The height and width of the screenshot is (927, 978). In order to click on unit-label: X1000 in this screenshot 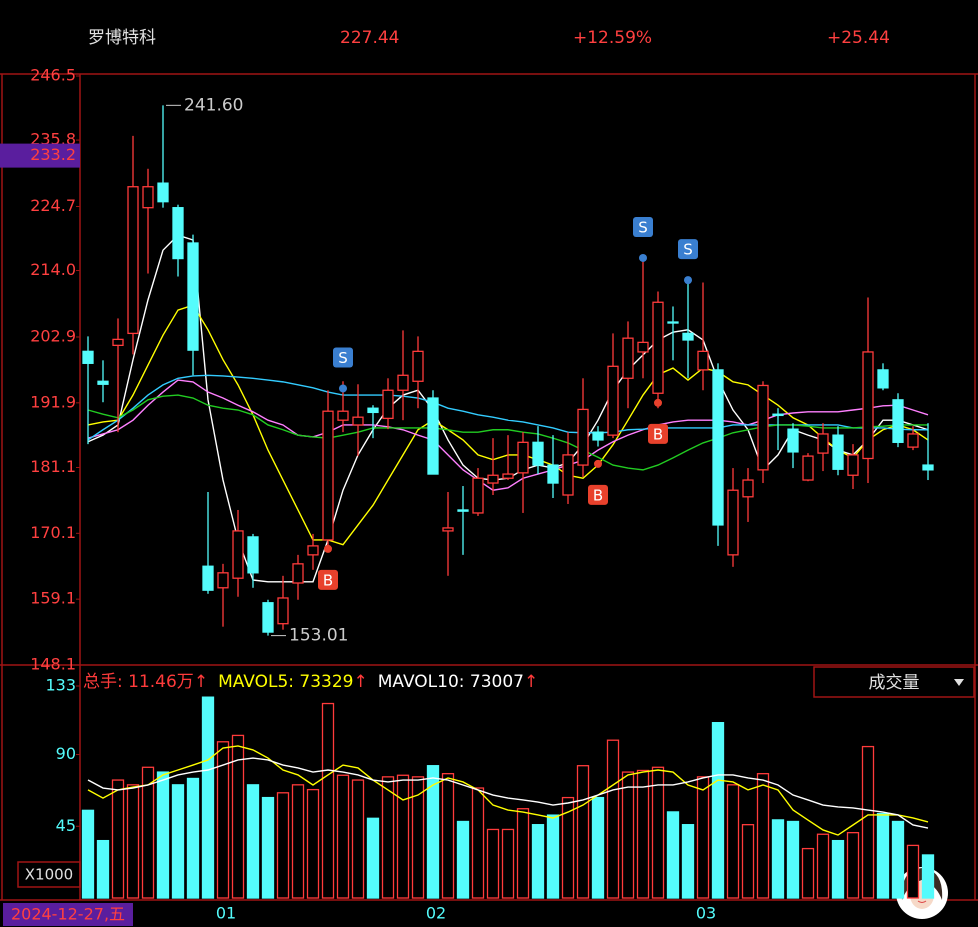, I will do `click(49, 875)`.